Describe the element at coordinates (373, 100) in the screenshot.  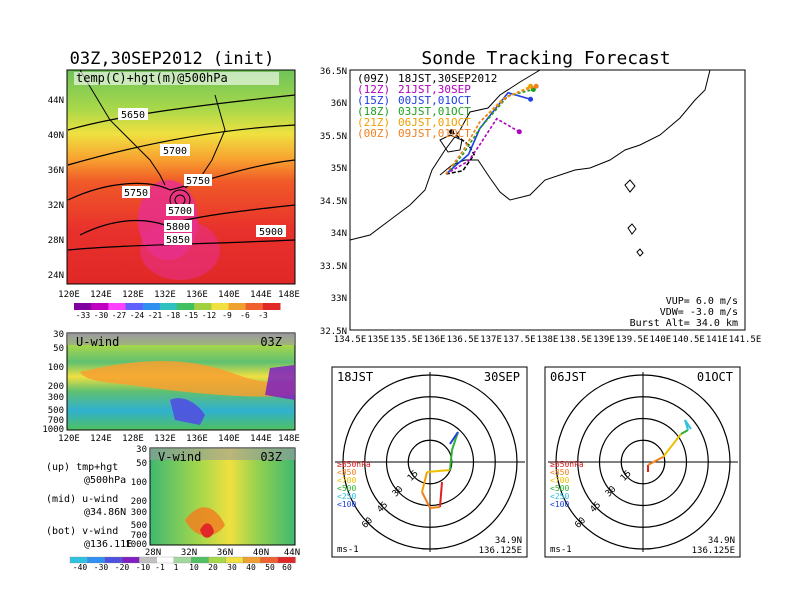
I see `track-legend-time: (15Z)` at that location.